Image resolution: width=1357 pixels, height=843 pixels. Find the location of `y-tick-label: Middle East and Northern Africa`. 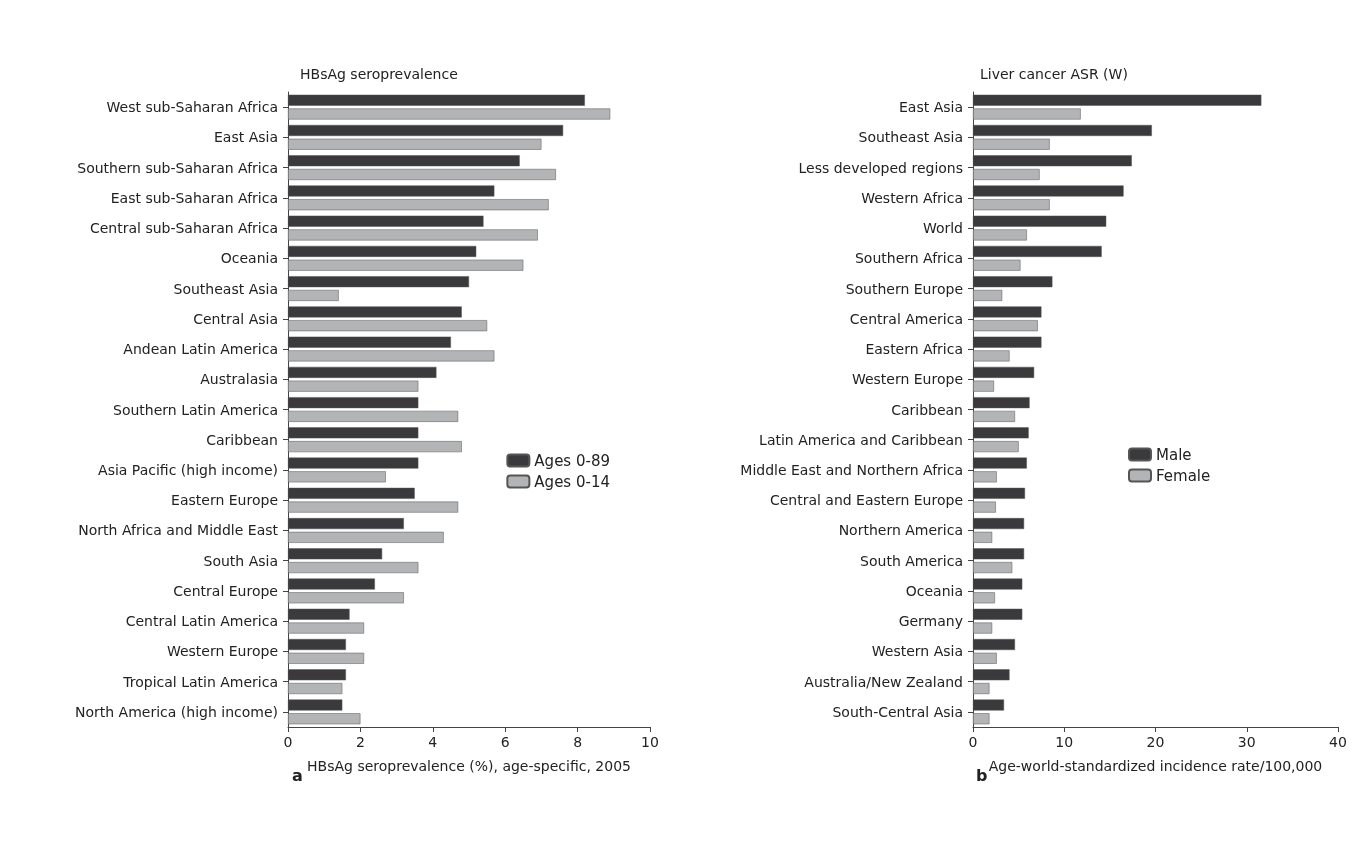

y-tick-label: Middle East and Northern Africa is located at coordinates (851, 469).